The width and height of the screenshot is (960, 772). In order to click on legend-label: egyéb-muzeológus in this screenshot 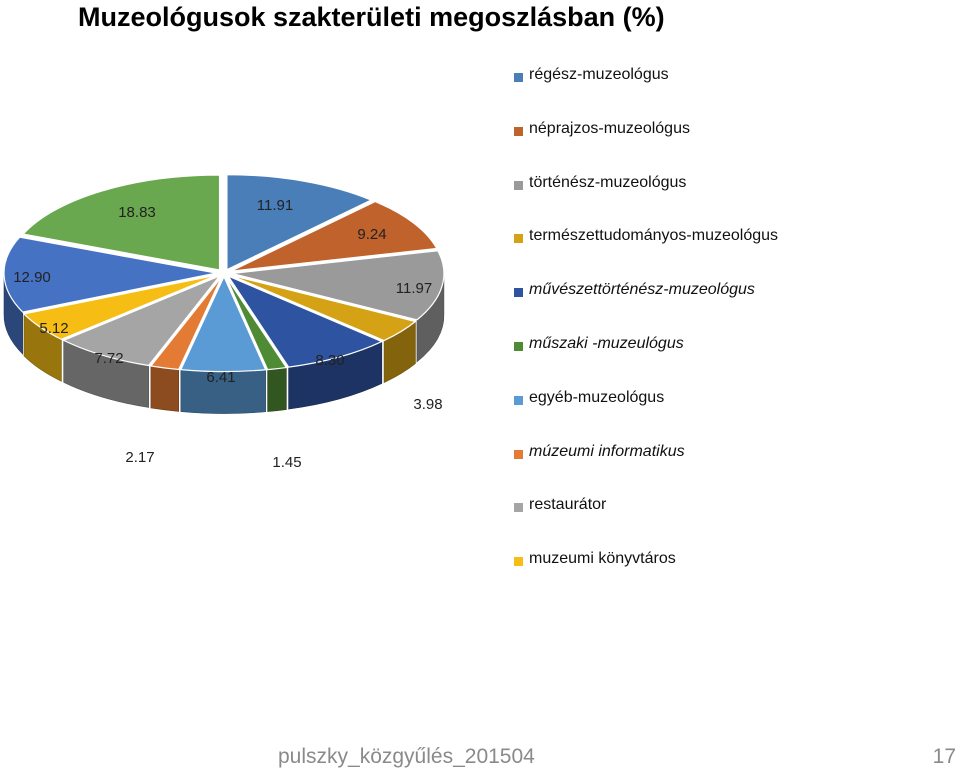, I will do `click(597, 397)`.